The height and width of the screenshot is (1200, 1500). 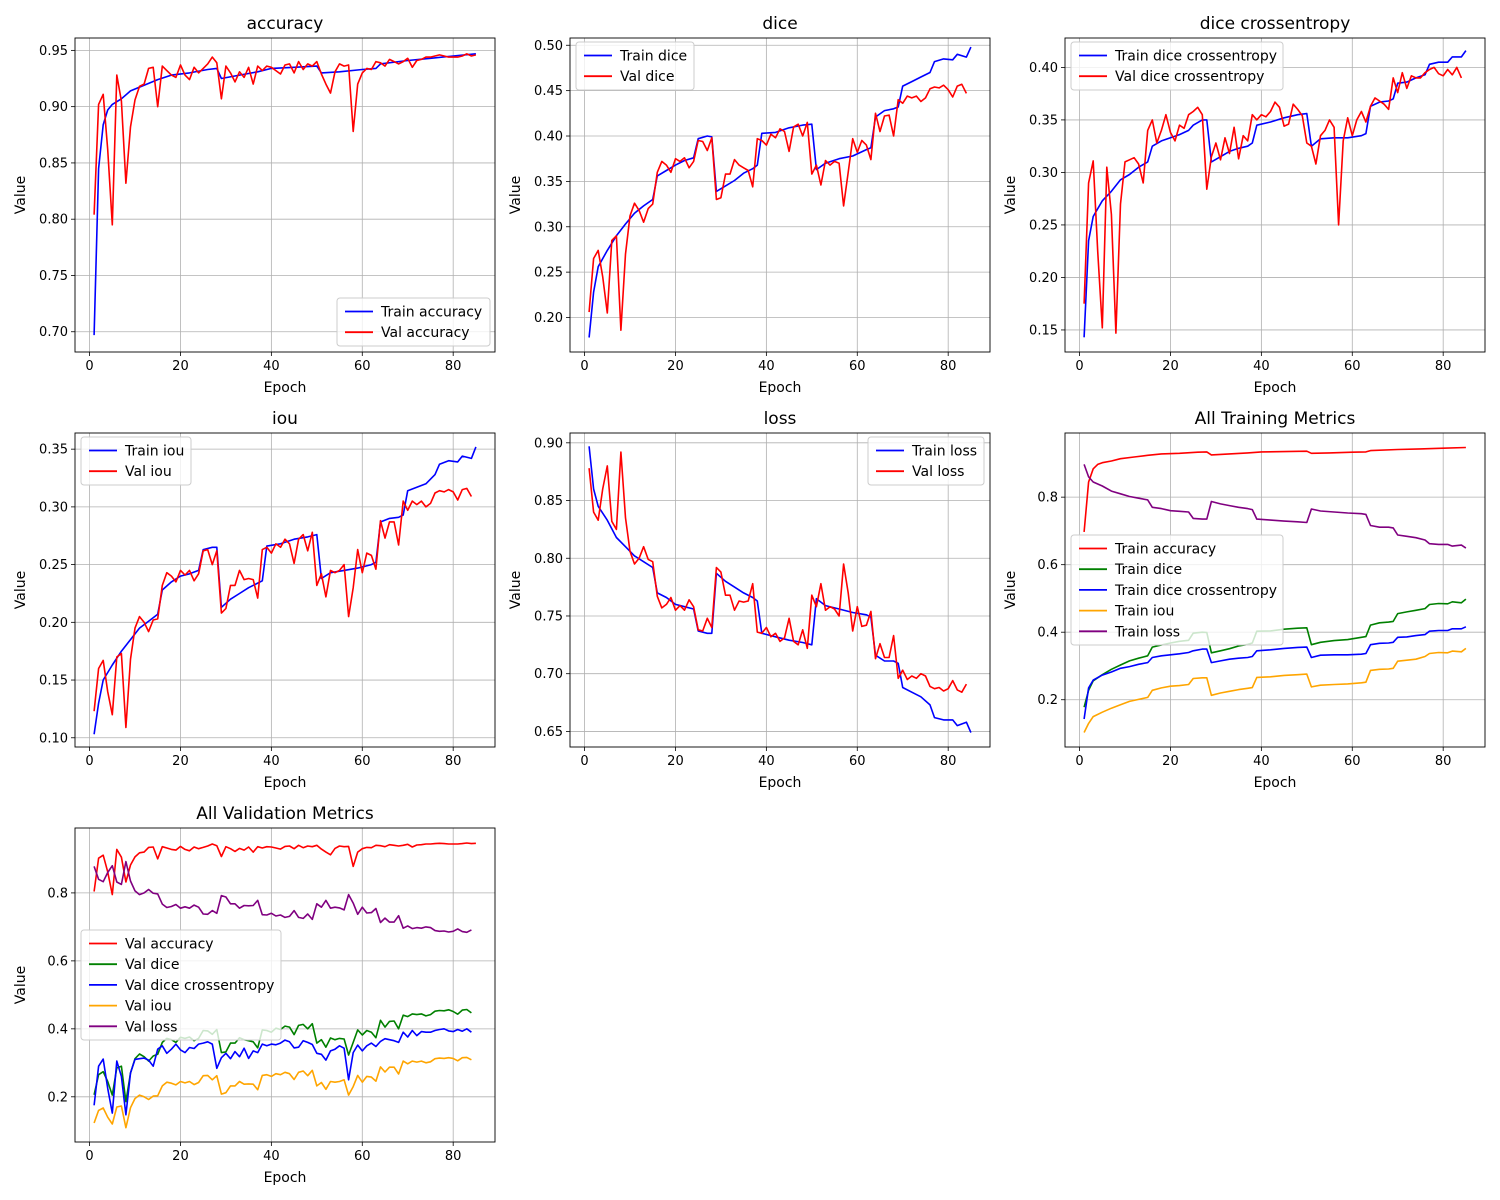 What do you see at coordinates (285, 419) in the screenshot?
I see `chart-title: iou` at bounding box center [285, 419].